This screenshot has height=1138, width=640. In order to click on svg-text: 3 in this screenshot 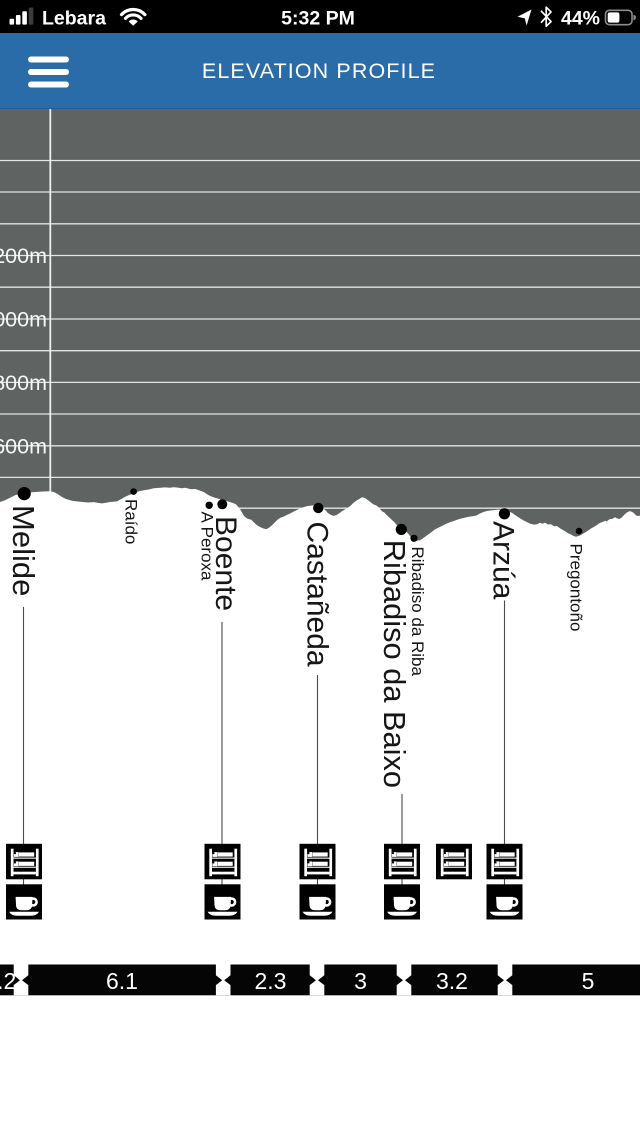, I will do `click(360, 981)`.